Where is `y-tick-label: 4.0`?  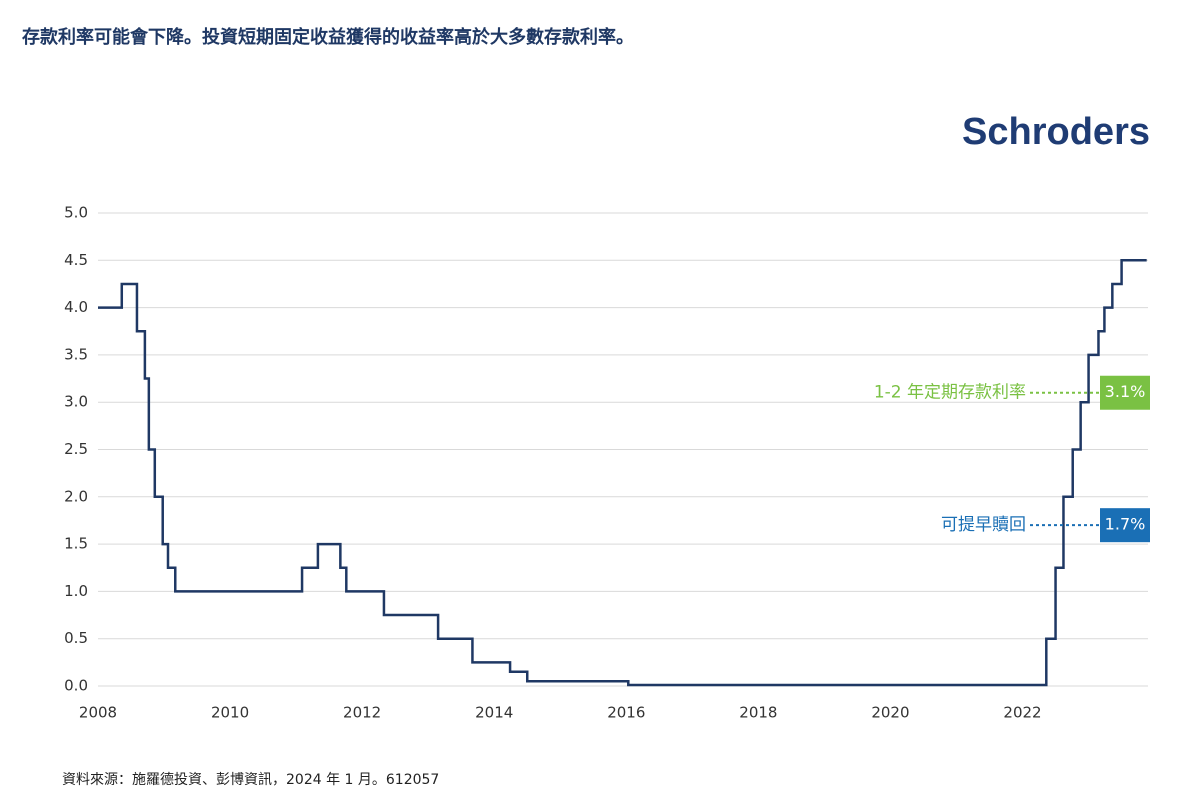
y-tick-label: 4.0 is located at coordinates (76, 307).